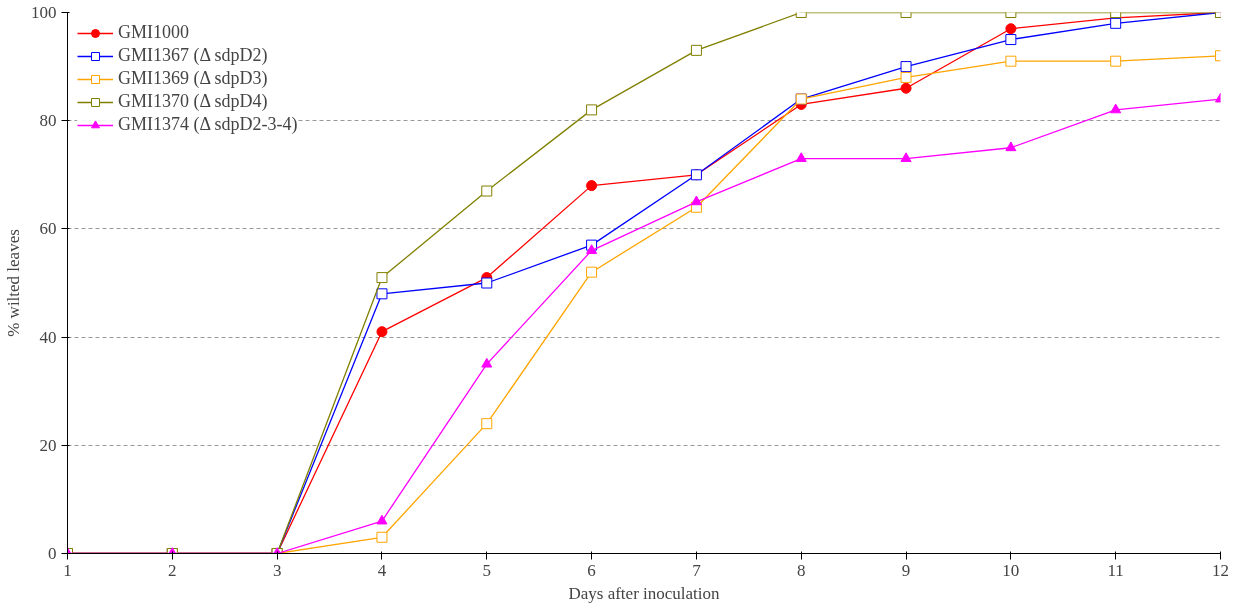 The height and width of the screenshot is (613, 1250). Describe the element at coordinates (48, 337) in the screenshot. I see `y-tick-label: 40` at that location.